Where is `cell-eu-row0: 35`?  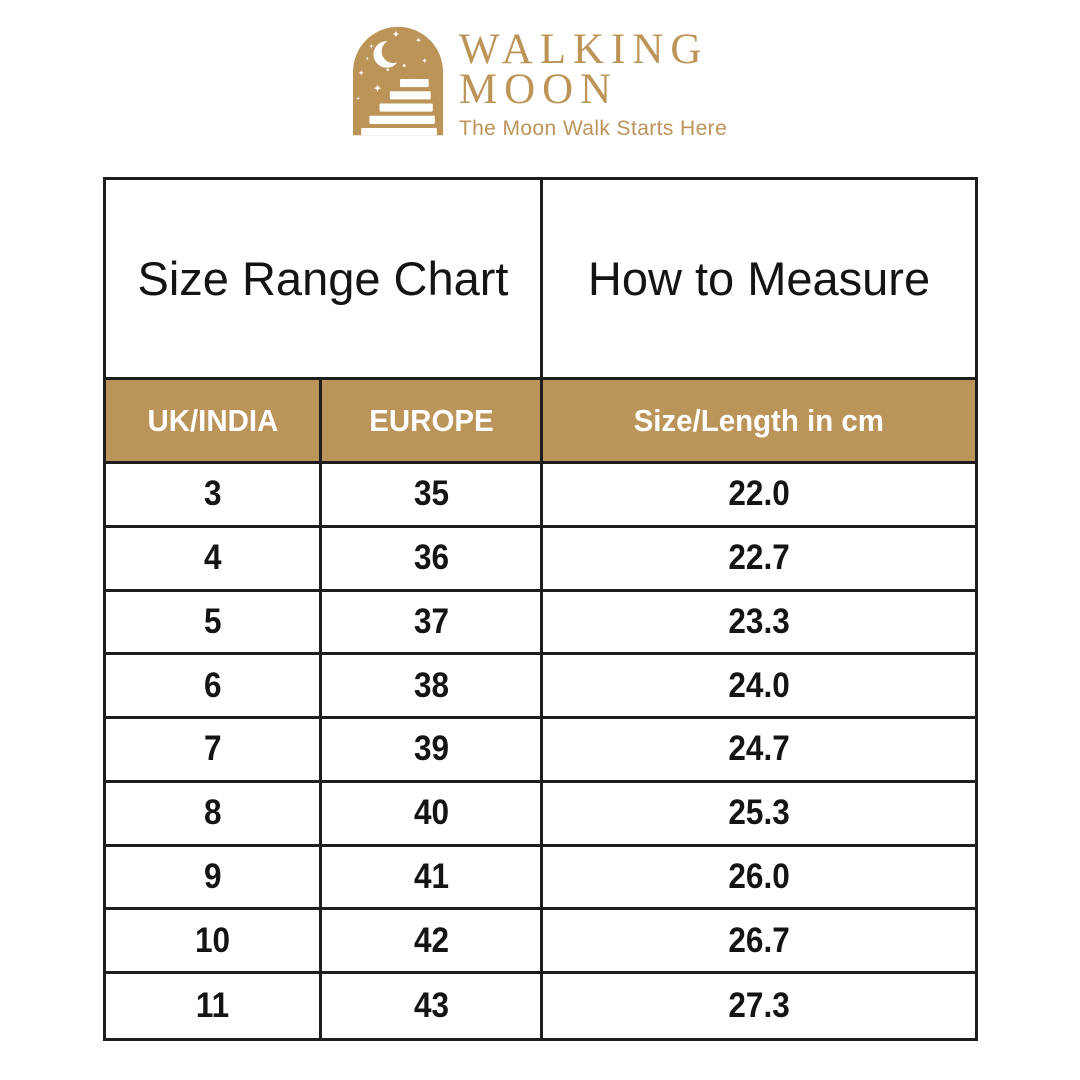
cell-eu-row0: 35 is located at coordinates (432, 496).